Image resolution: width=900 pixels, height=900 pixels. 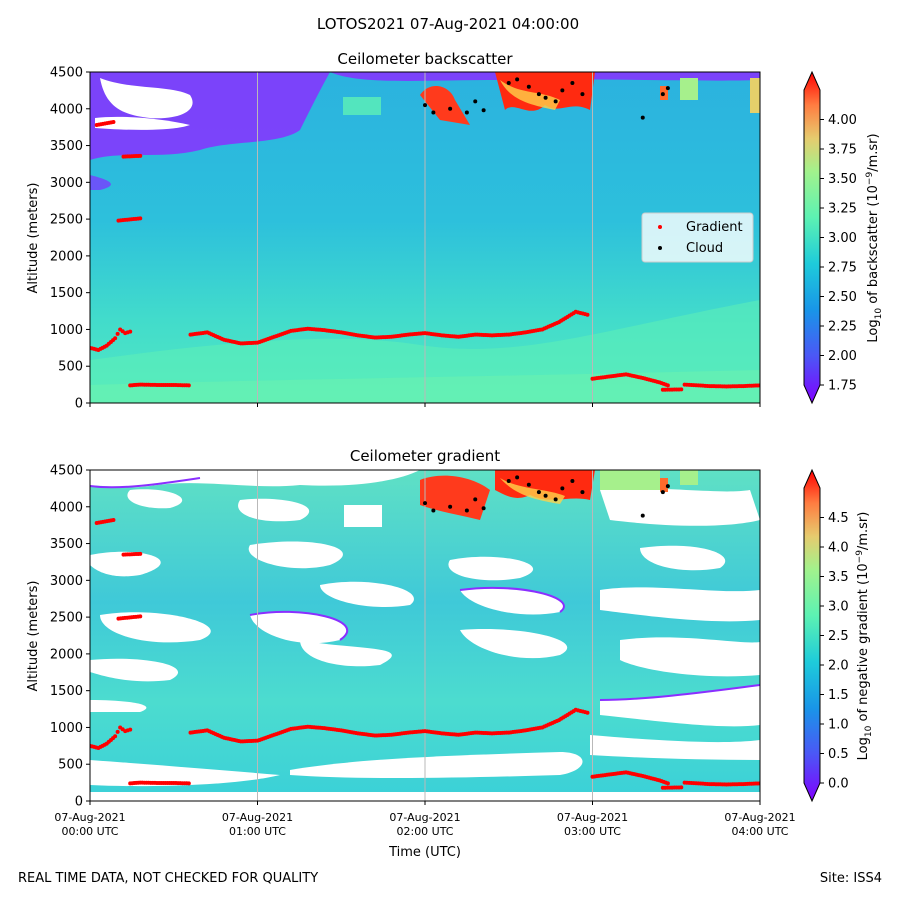 I want to click on colorbar-tick-label: 2.00, so click(x=842, y=356).